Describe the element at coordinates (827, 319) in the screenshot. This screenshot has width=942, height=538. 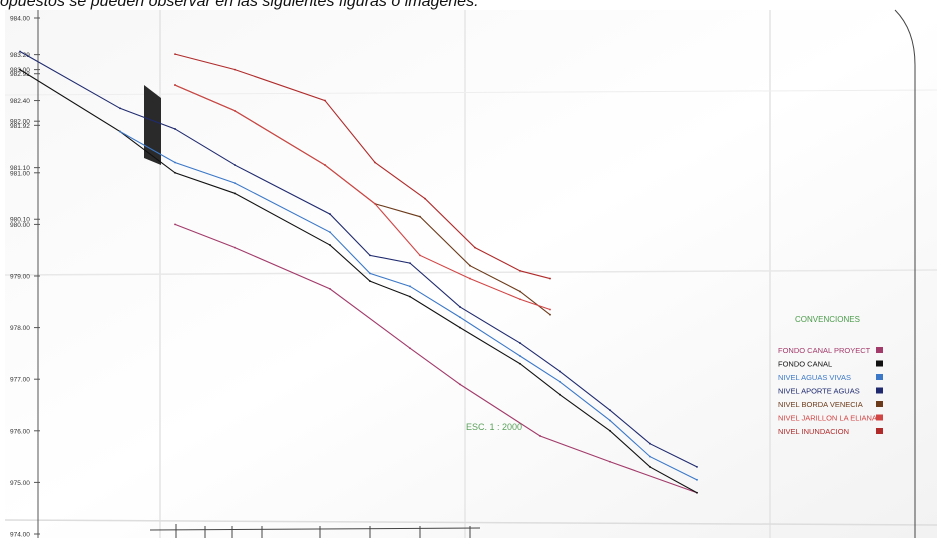
I see `legend-title: CONVENCIONES` at that location.